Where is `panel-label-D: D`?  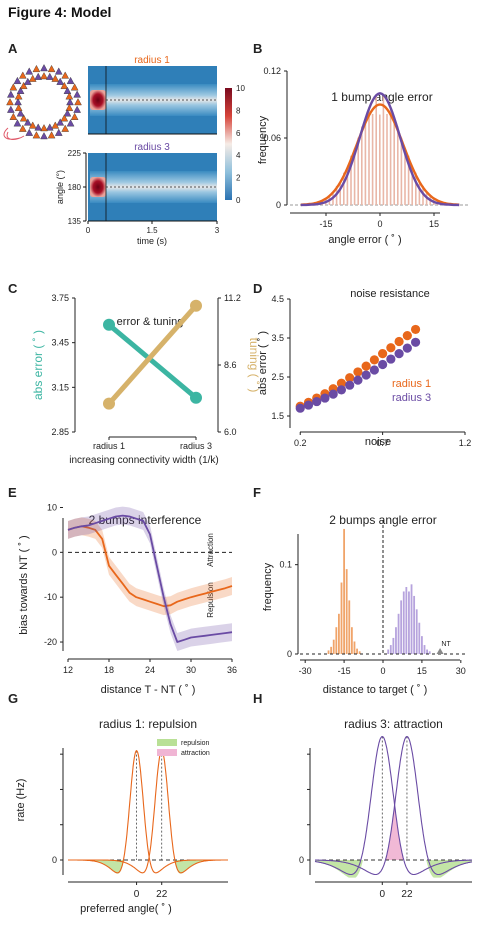
panel-label-D: D is located at coordinates (257, 288).